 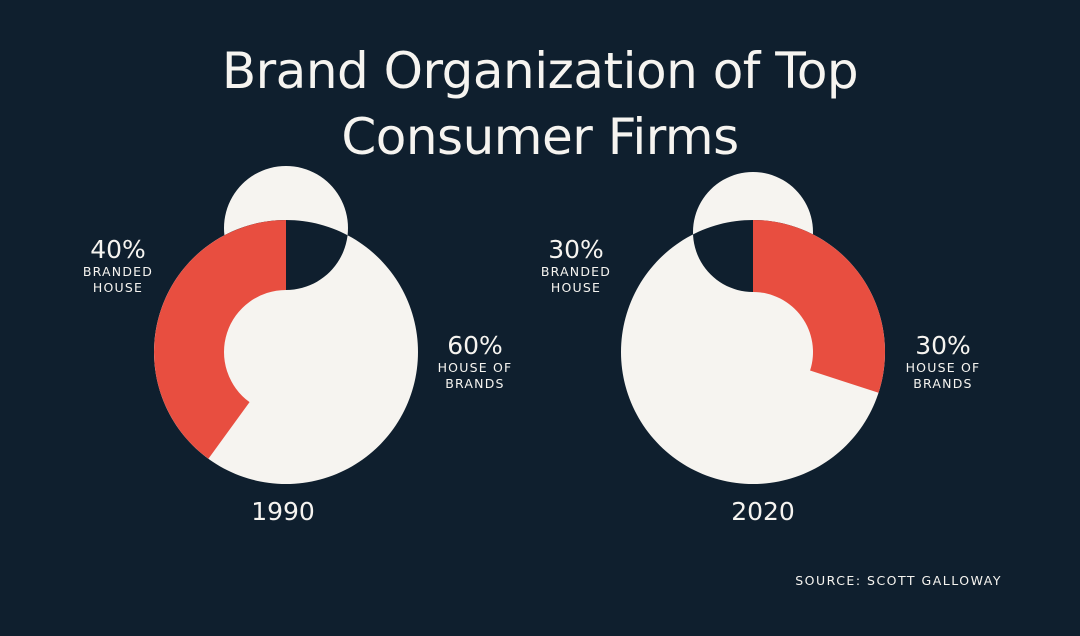 What do you see at coordinates (540, 71) in the screenshot?
I see `chart-title-line-1: Brand Organization of Top` at bounding box center [540, 71].